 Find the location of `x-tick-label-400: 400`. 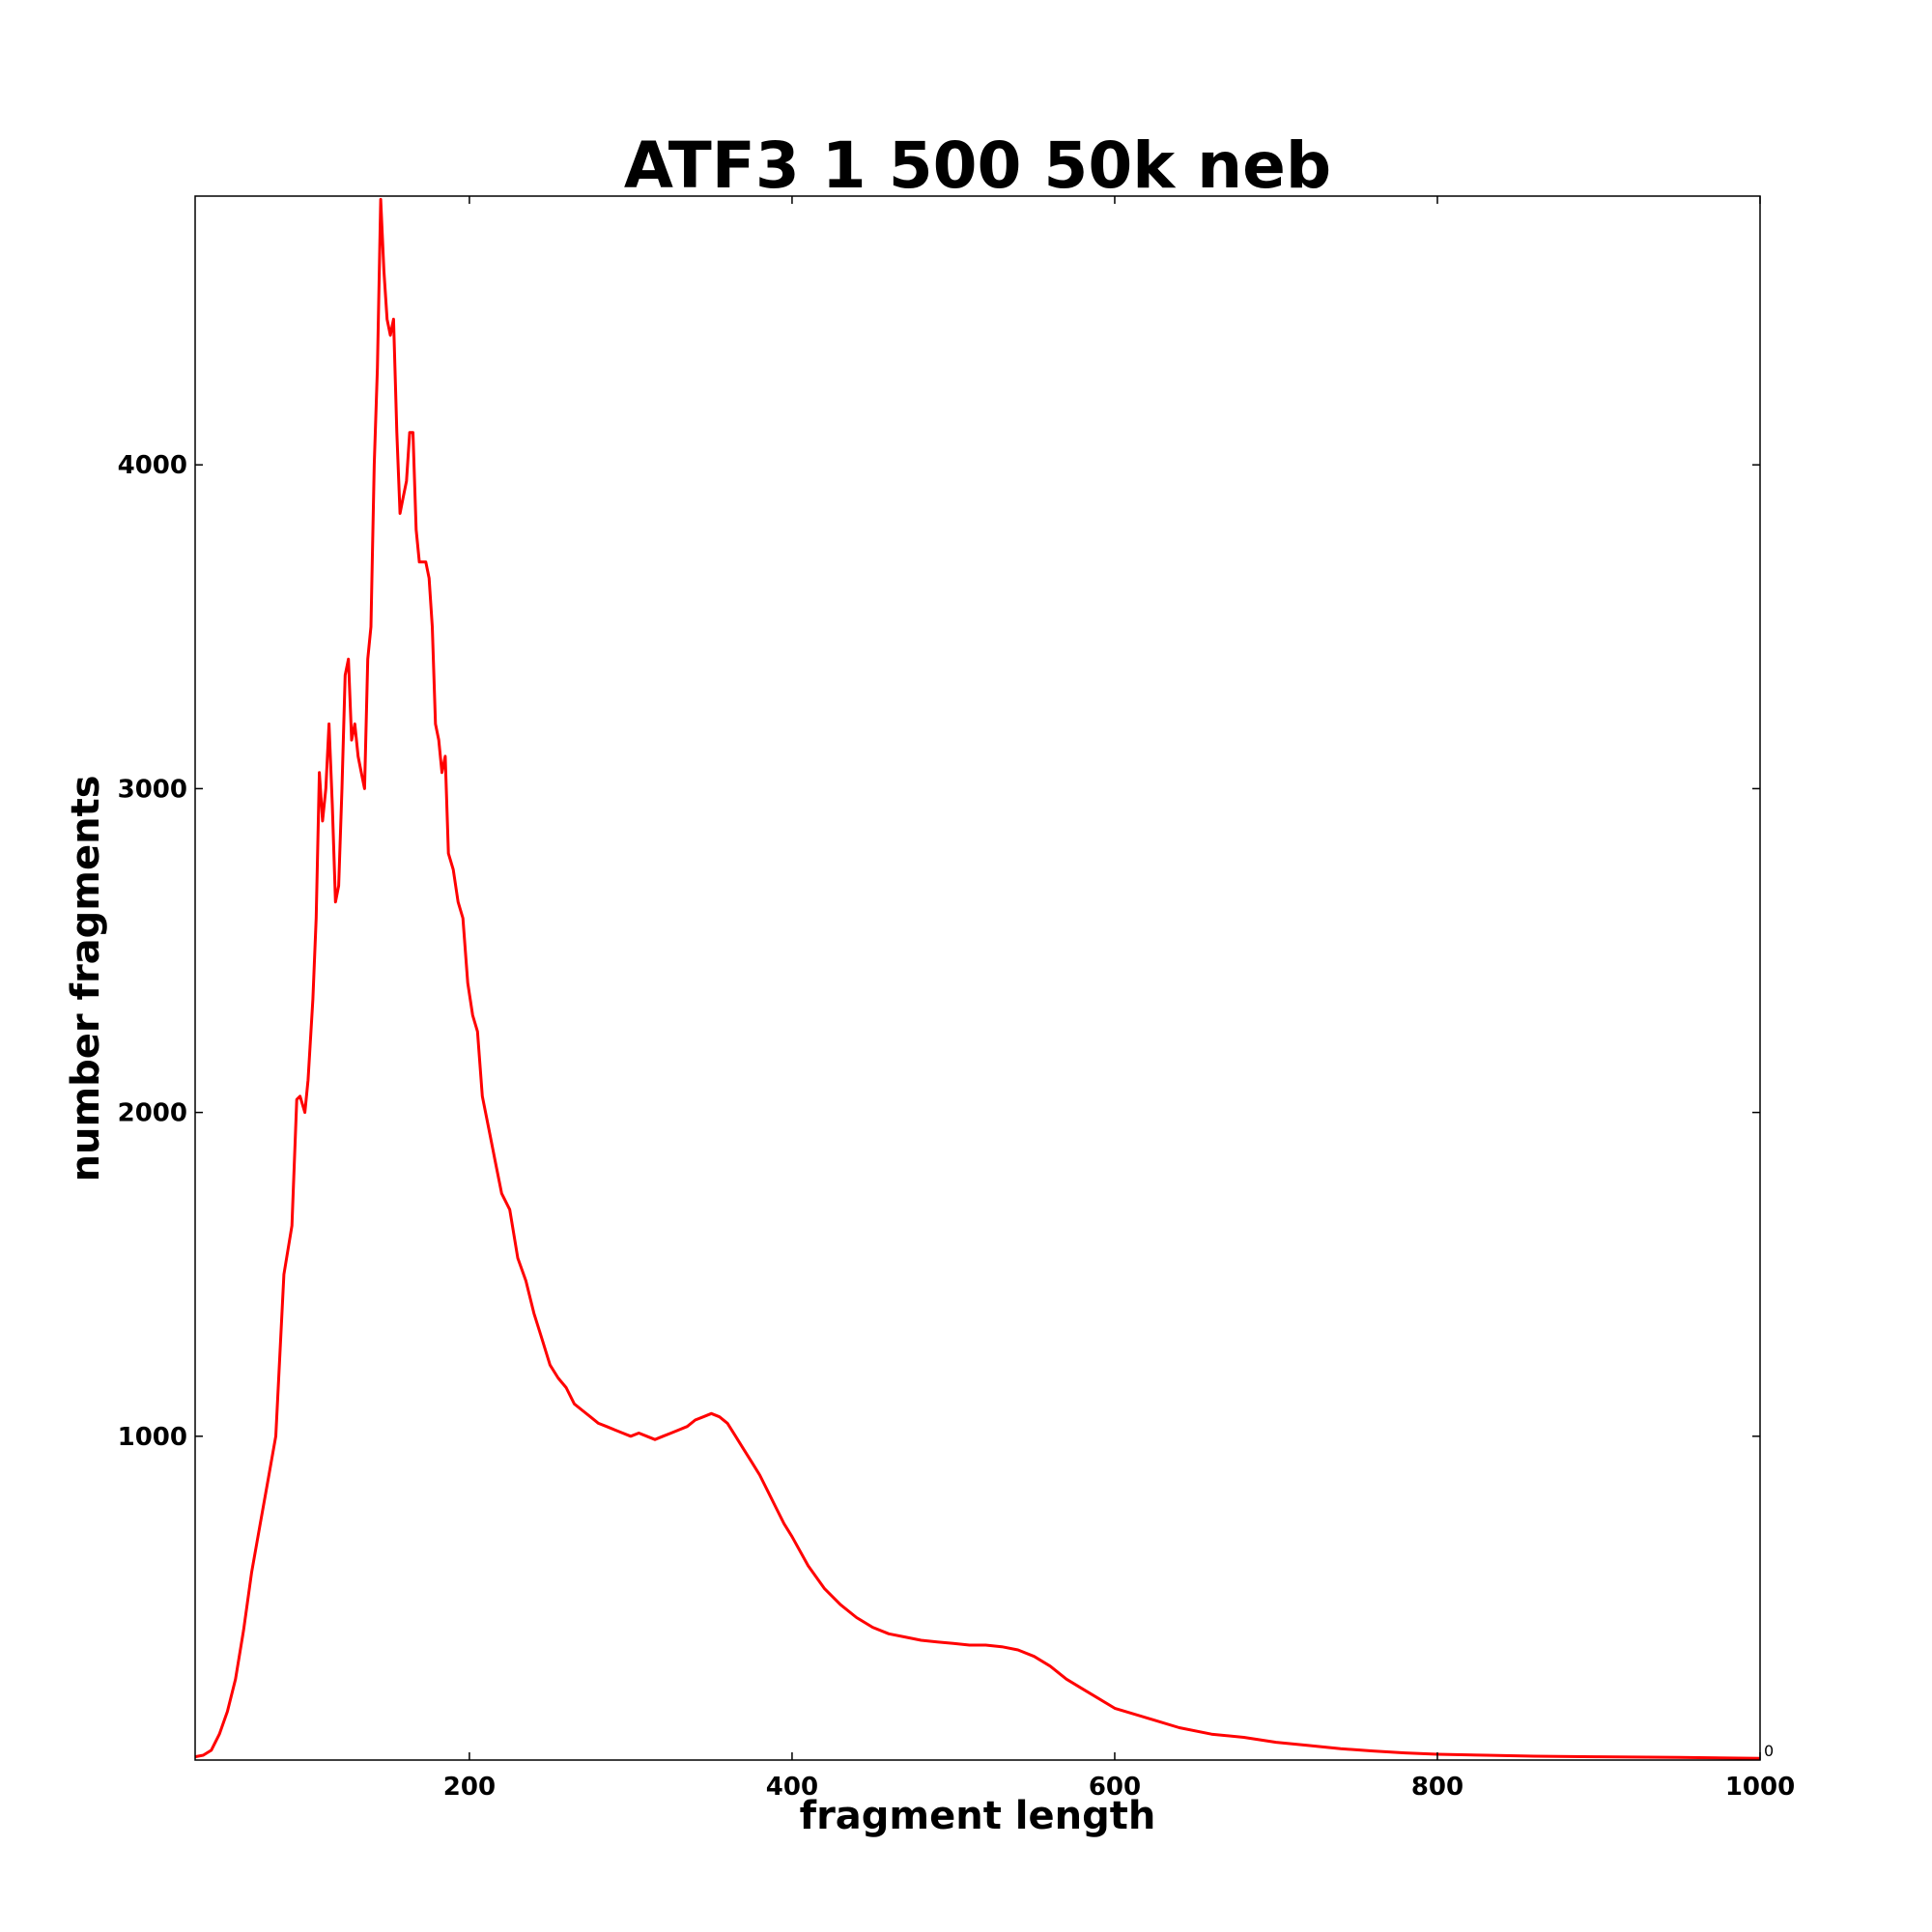

x-tick-label-400: 400 is located at coordinates (792, 1787).